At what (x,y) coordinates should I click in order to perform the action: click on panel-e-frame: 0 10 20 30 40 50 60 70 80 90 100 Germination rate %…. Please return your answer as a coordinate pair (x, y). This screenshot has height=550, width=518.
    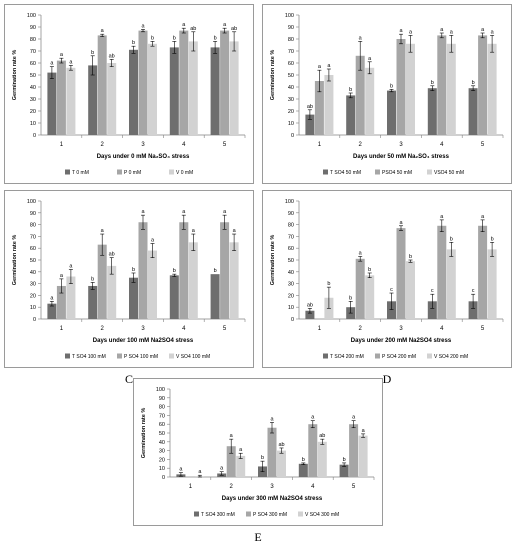
    Looking at the image, I should click on (258, 452).